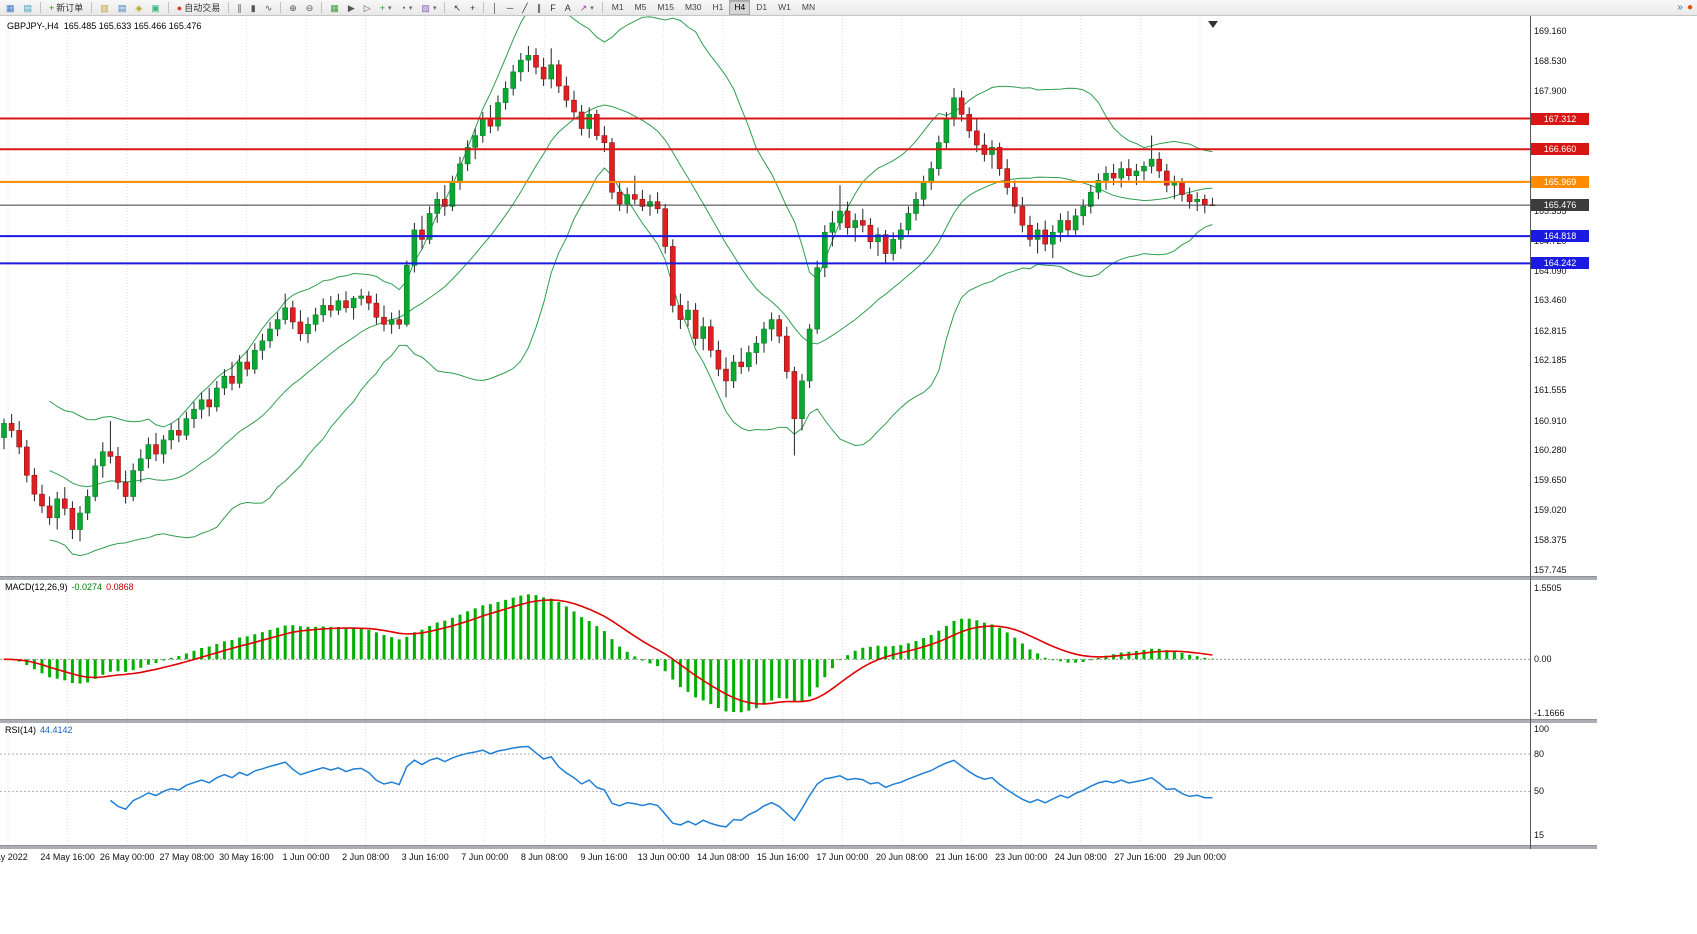 This screenshot has height=934, width=1697. I want to click on timeframe-m30-button: M30, so click(693, 7).